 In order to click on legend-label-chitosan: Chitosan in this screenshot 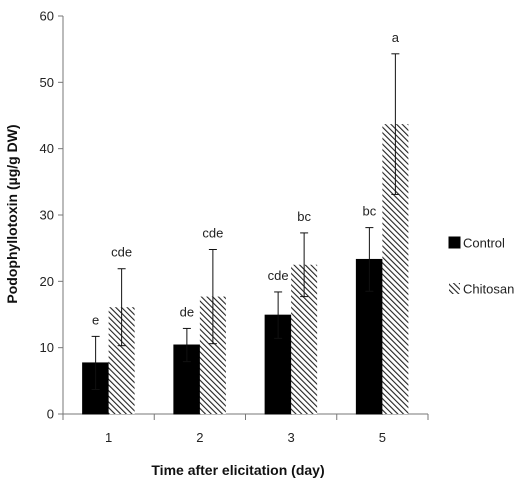, I will do `click(488, 289)`.